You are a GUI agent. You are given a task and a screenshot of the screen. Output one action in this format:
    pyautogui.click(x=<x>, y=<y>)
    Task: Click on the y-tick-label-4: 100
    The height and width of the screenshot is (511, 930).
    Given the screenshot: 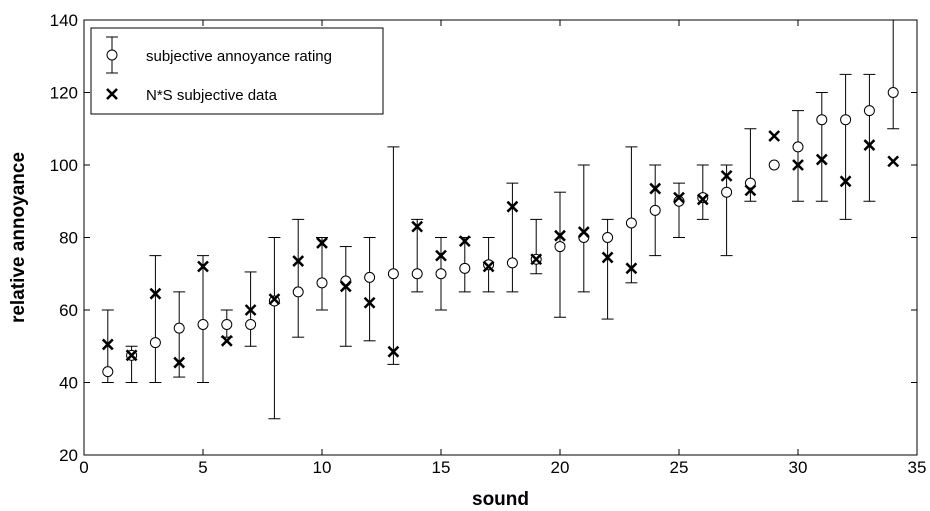 What is the action you would take?
    pyautogui.click(x=64, y=165)
    